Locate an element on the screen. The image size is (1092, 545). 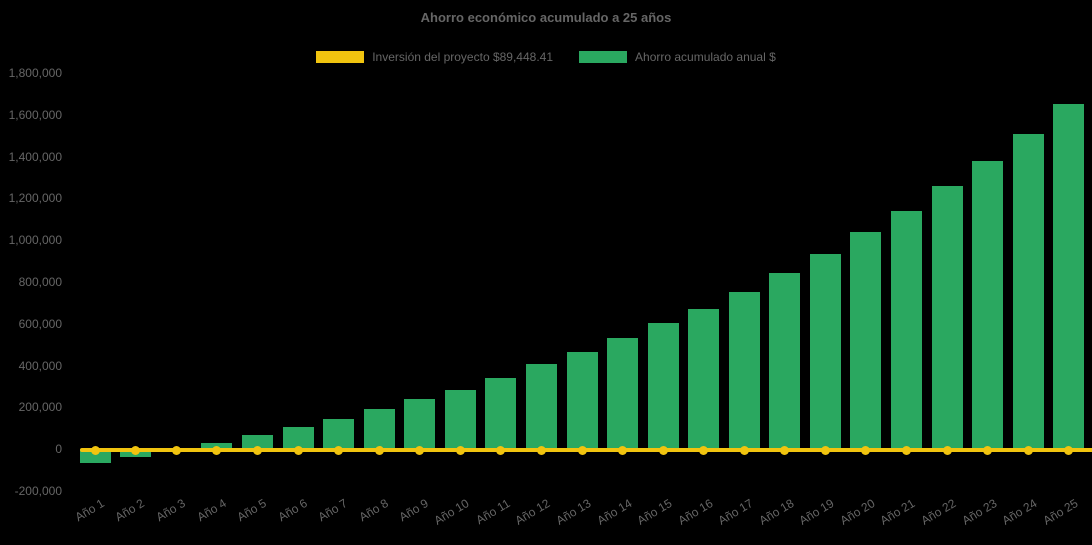
x-tick-label: Año 6 is located at coordinates (292, 510).